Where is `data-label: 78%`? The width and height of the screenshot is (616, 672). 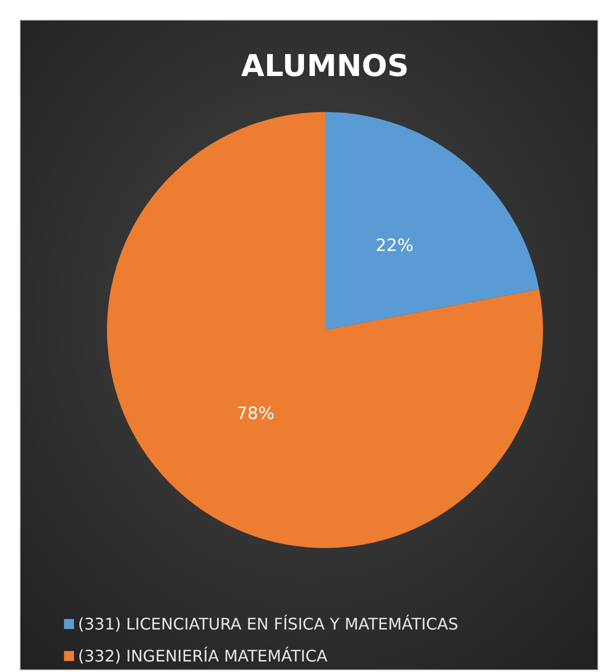
data-label: 78% is located at coordinates (255, 414).